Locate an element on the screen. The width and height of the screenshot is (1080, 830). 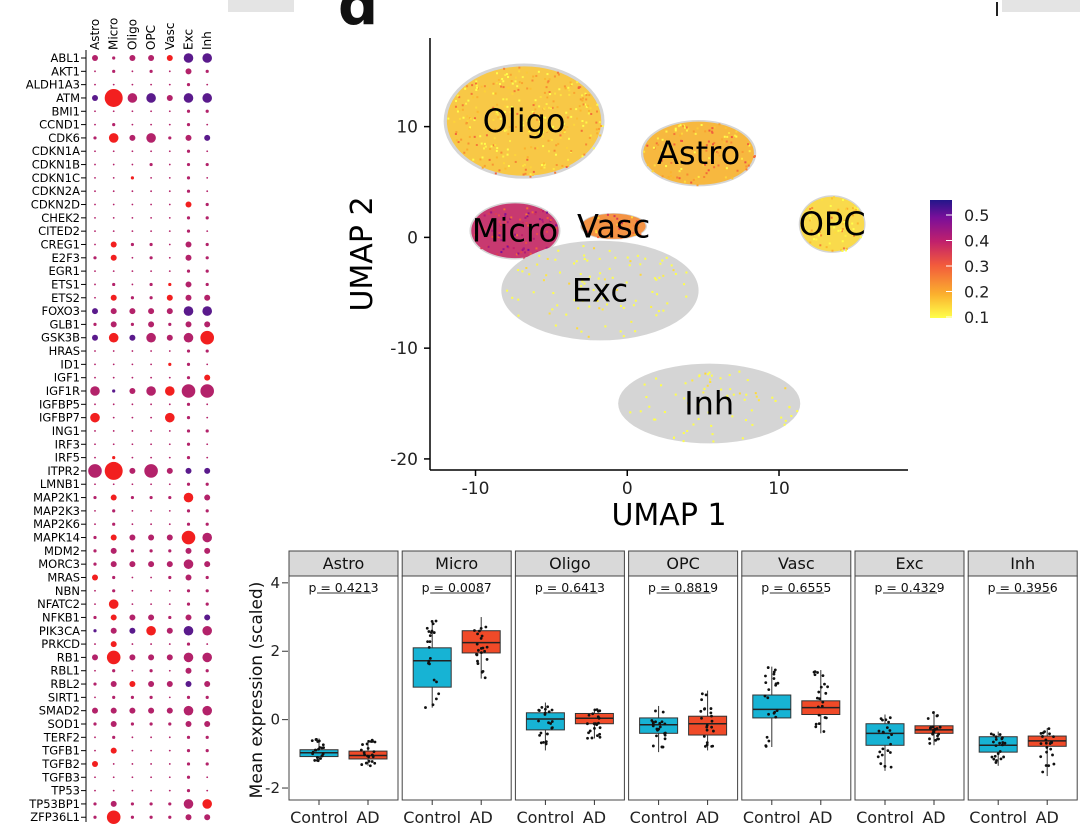
dot-MAP2K6-Astro is located at coordinates (95, 524).